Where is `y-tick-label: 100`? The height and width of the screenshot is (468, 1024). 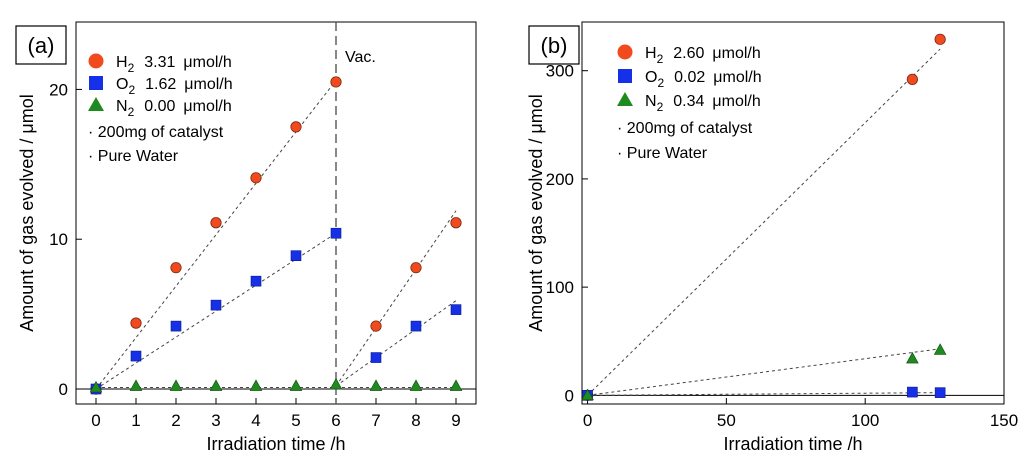
y-tick-label: 100 is located at coordinates (560, 287).